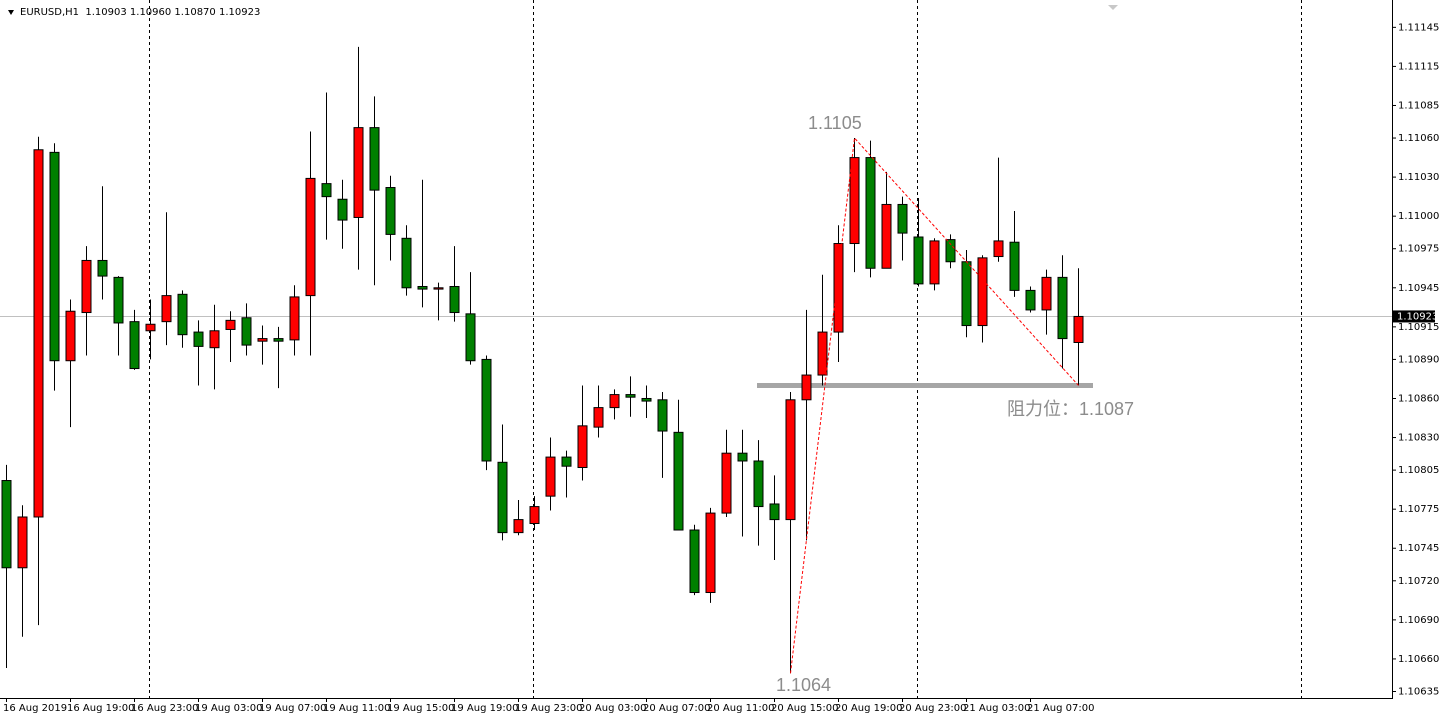 The image size is (1440, 721). Describe the element at coordinates (420, 708) in the screenshot. I see `x-tick-label: 19 Aug 15:00` at that location.